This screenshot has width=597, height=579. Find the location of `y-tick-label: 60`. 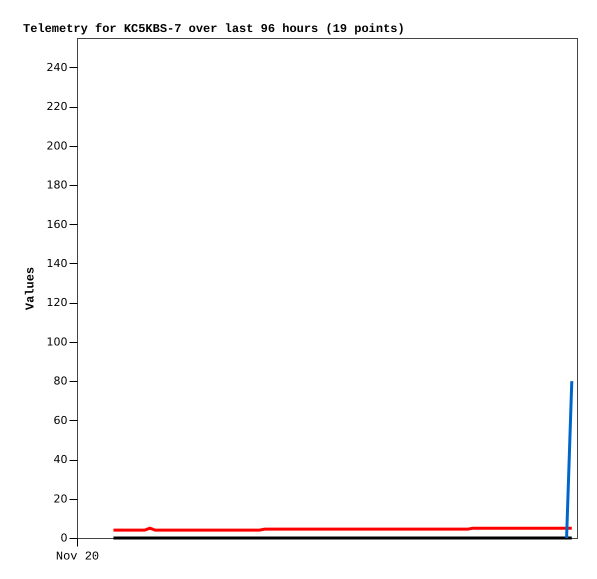

y-tick-label: 60 is located at coordinates (61, 420).